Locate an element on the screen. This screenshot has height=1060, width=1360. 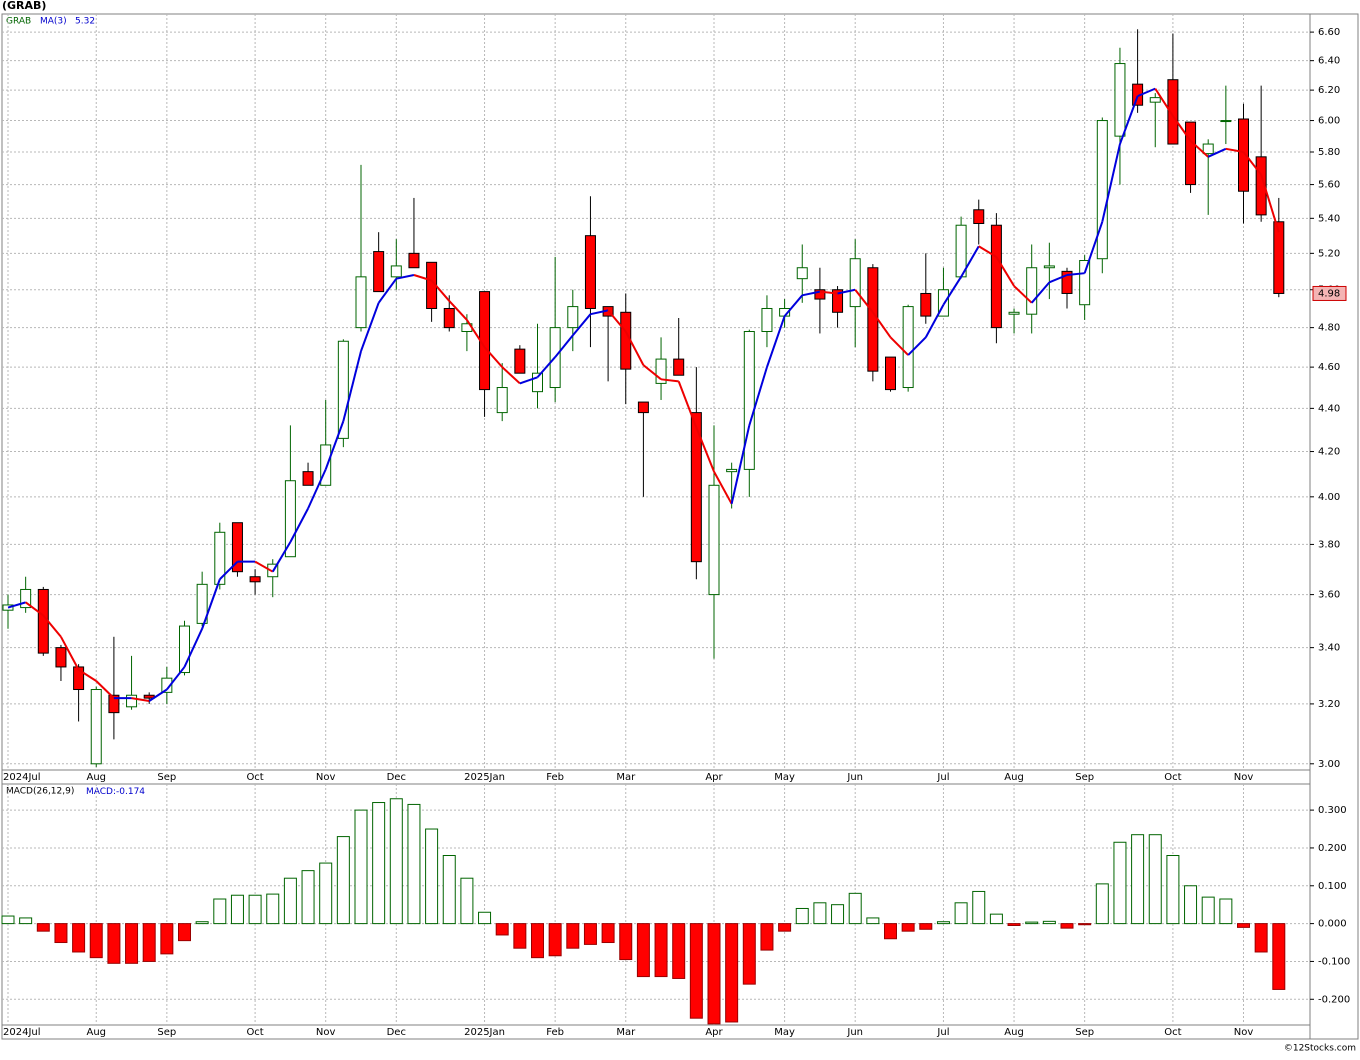
y-tick-label: 5.20 is located at coordinates (1329, 253).